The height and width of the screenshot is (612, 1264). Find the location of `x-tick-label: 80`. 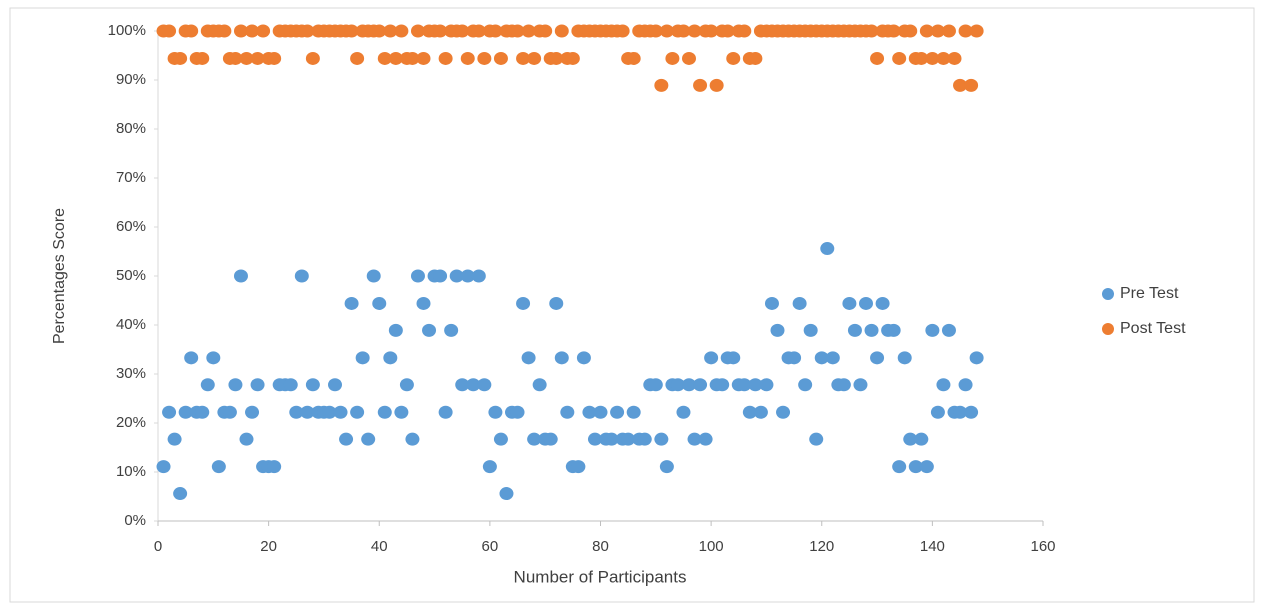

x-tick-label: 80 is located at coordinates (600, 546).